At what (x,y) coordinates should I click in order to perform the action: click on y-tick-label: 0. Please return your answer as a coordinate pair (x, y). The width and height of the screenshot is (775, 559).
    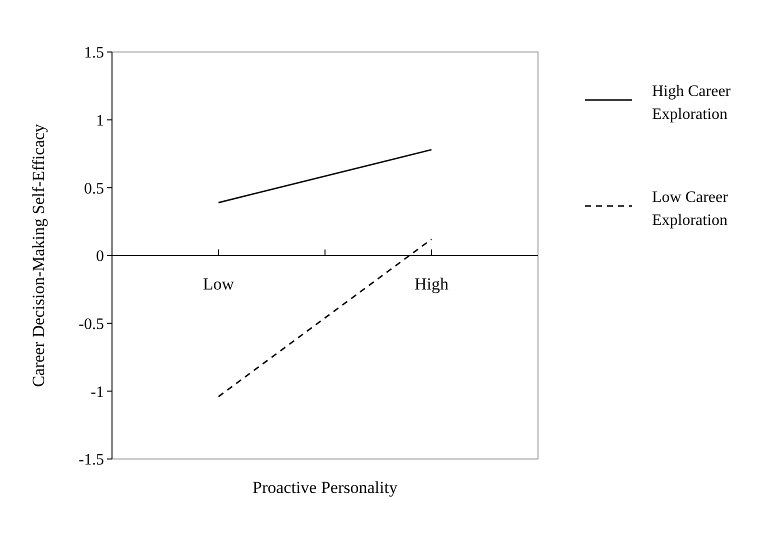
    Looking at the image, I should click on (100, 257).